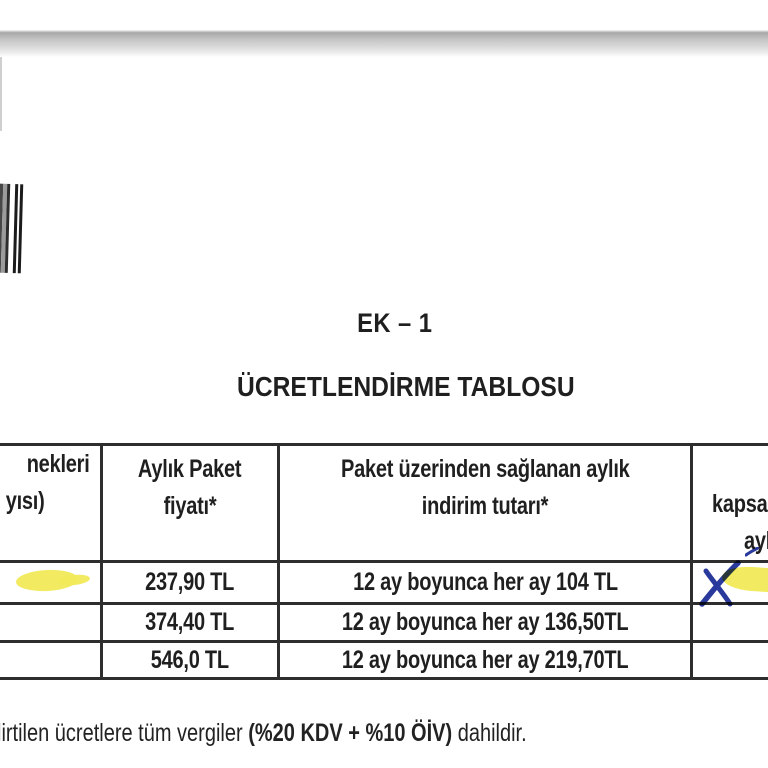  I want to click on page-edge-line, so click(1, 94).